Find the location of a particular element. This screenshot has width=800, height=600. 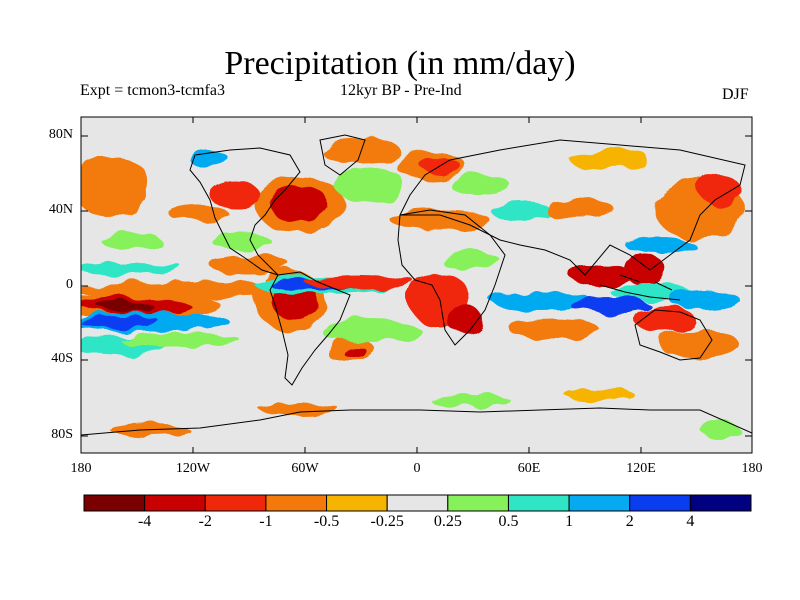

x-tick-label: 120E is located at coordinates (641, 468).